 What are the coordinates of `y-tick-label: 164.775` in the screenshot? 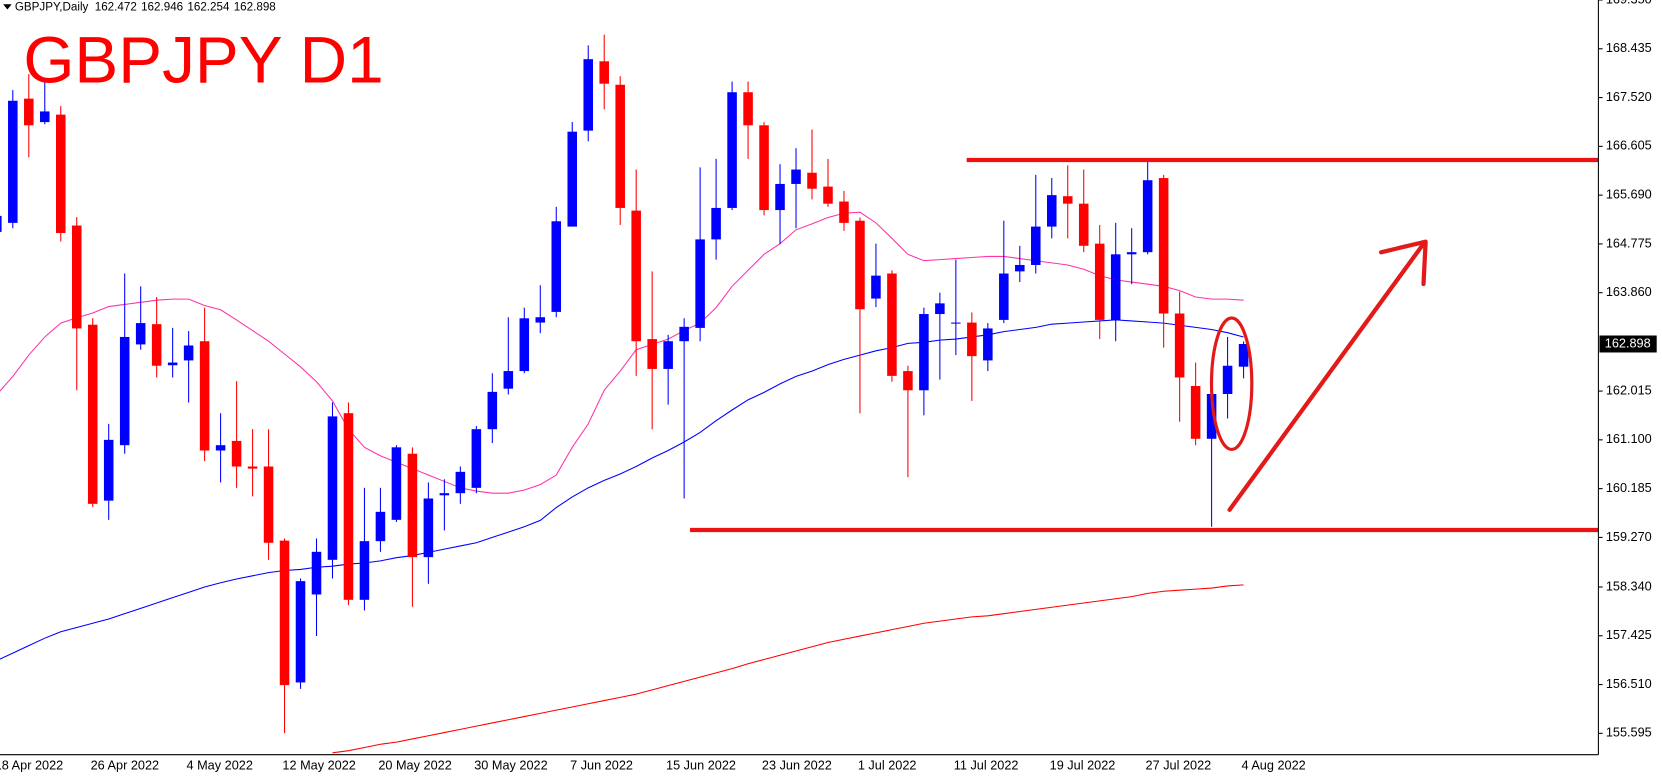 It's located at (1629, 242).